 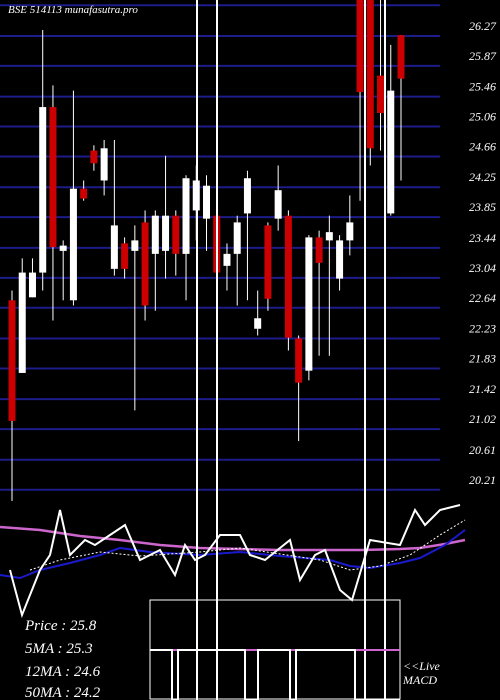 I want to click on macd-line, so click(x=275, y=674).